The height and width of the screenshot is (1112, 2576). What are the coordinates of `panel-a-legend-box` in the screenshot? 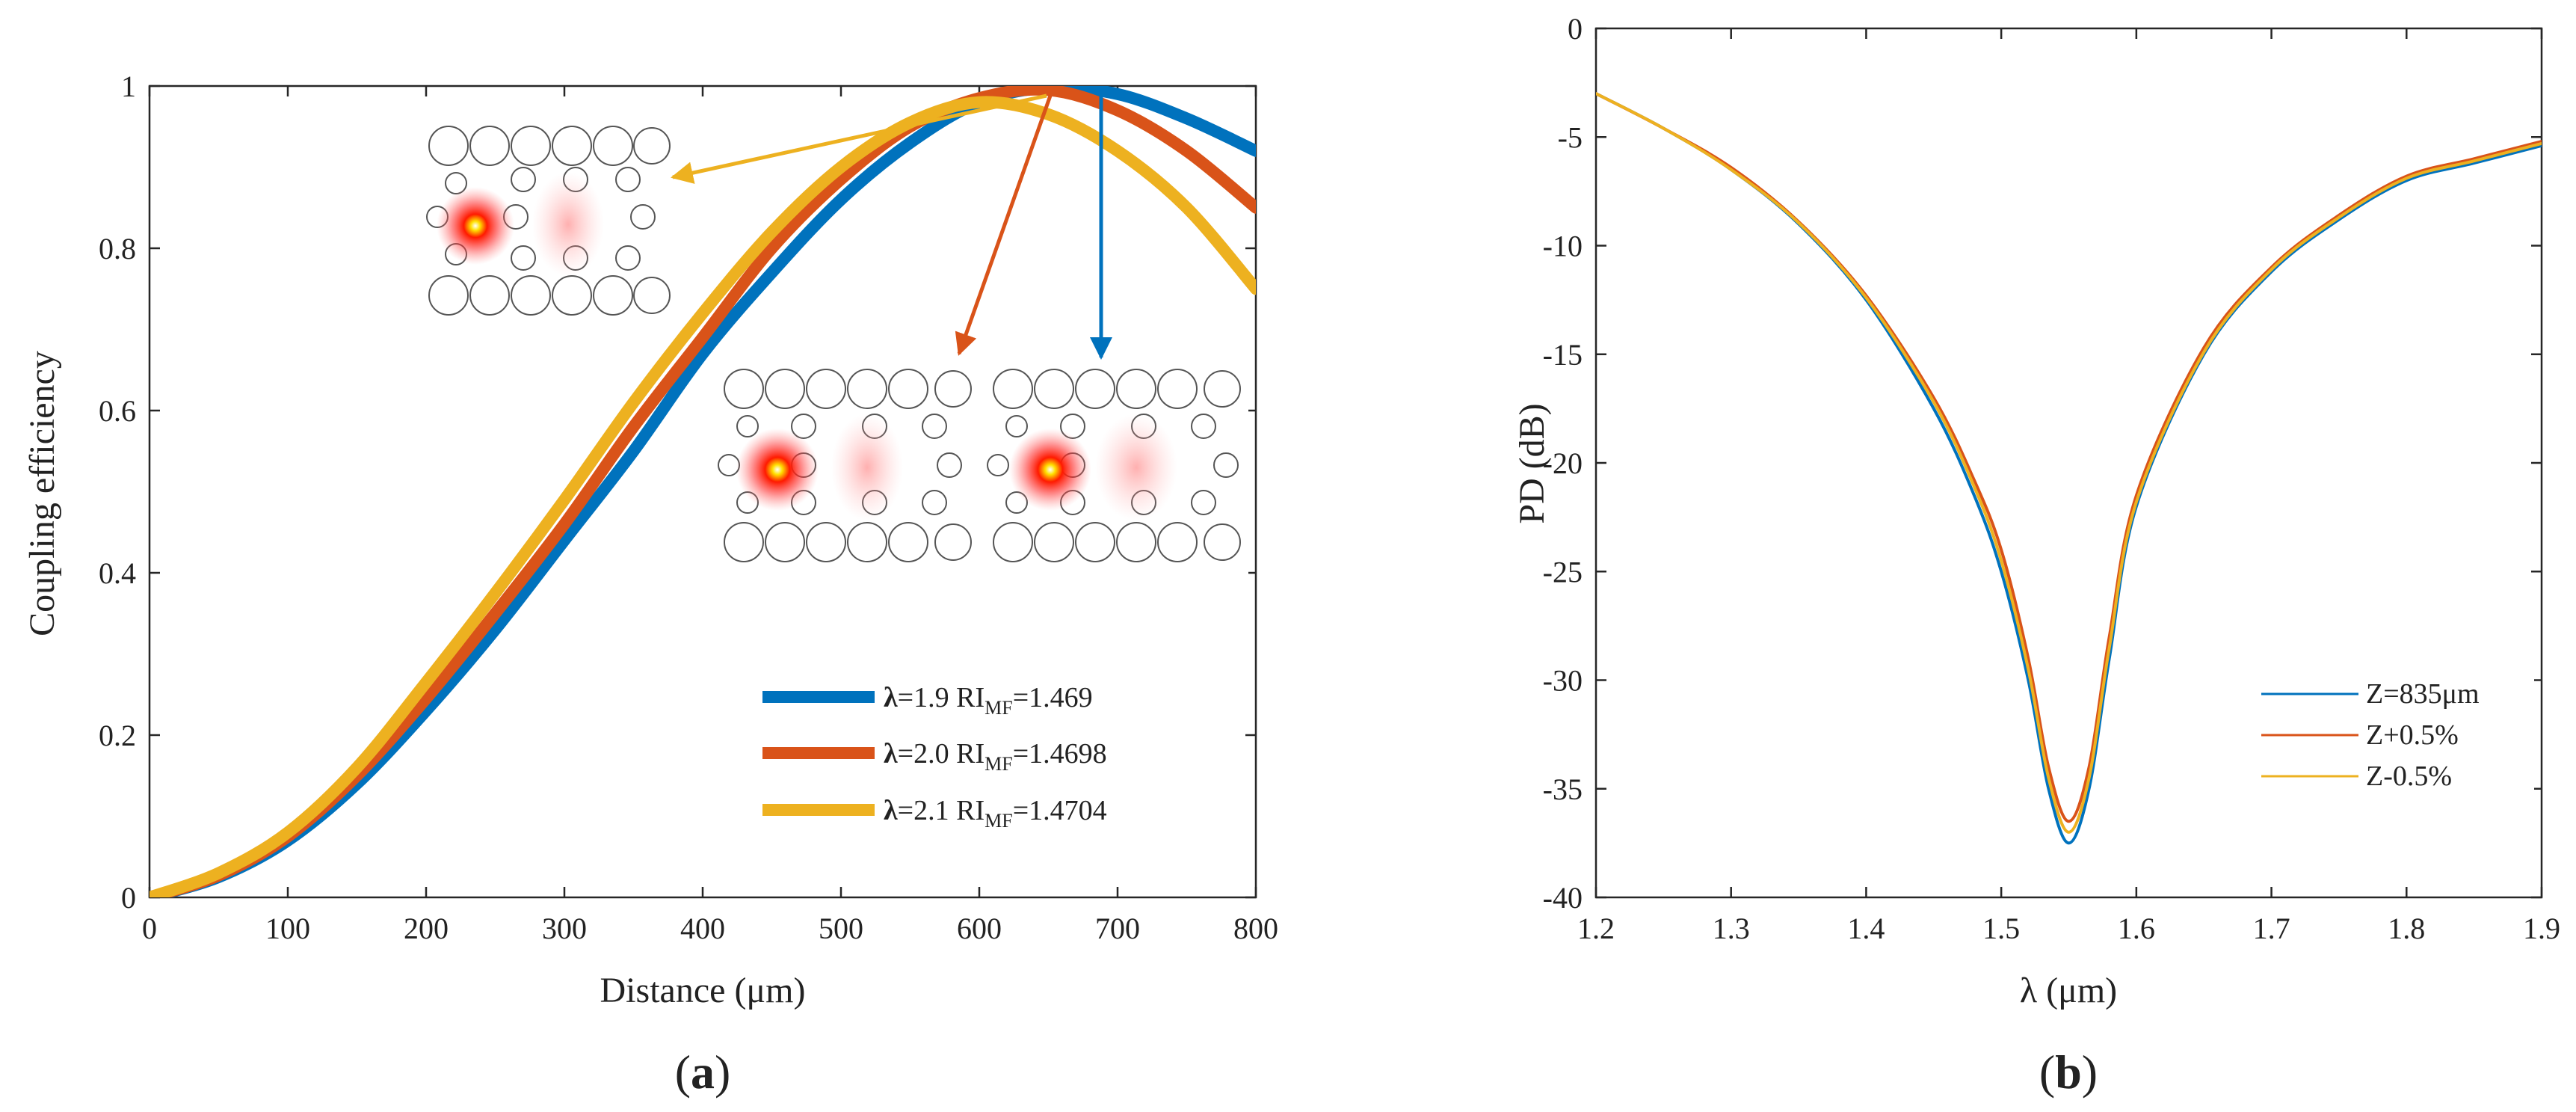 It's located at (979, 742).